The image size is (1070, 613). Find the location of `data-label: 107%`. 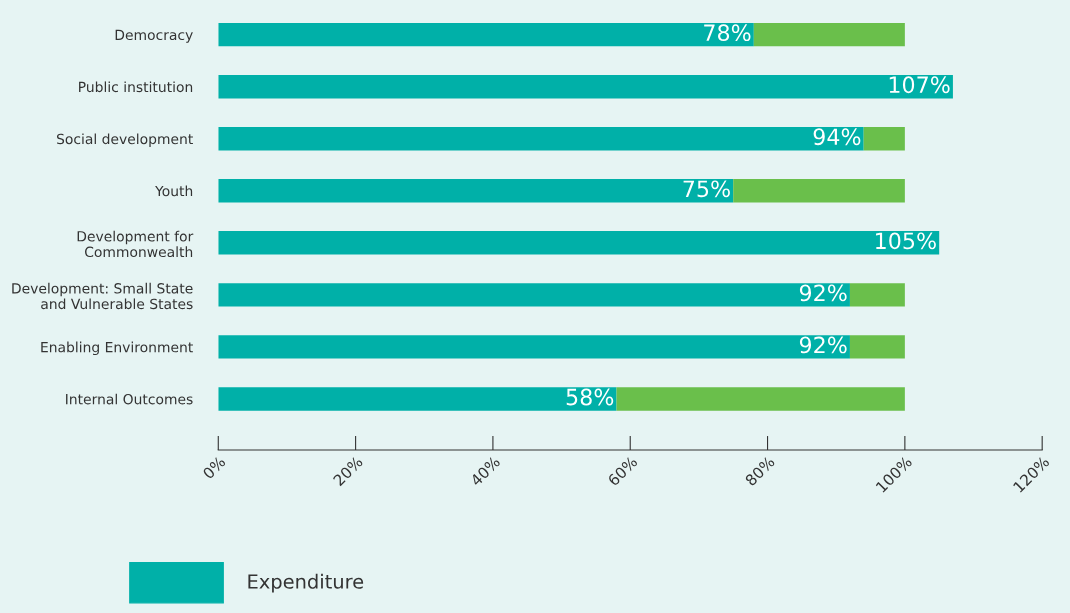

data-label: 107% is located at coordinates (919, 85).